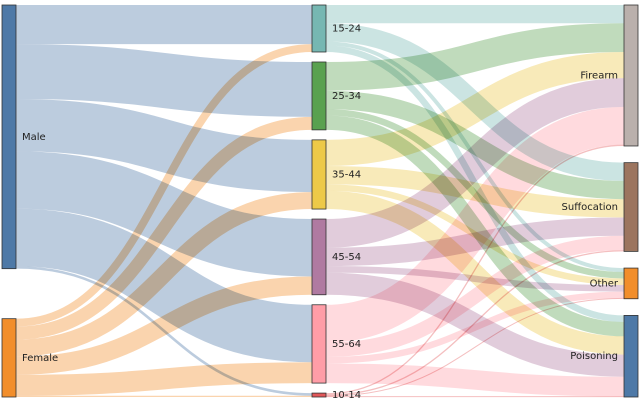  Describe the element at coordinates (631, 75) in the screenshot. I see `node-firearm` at that location.